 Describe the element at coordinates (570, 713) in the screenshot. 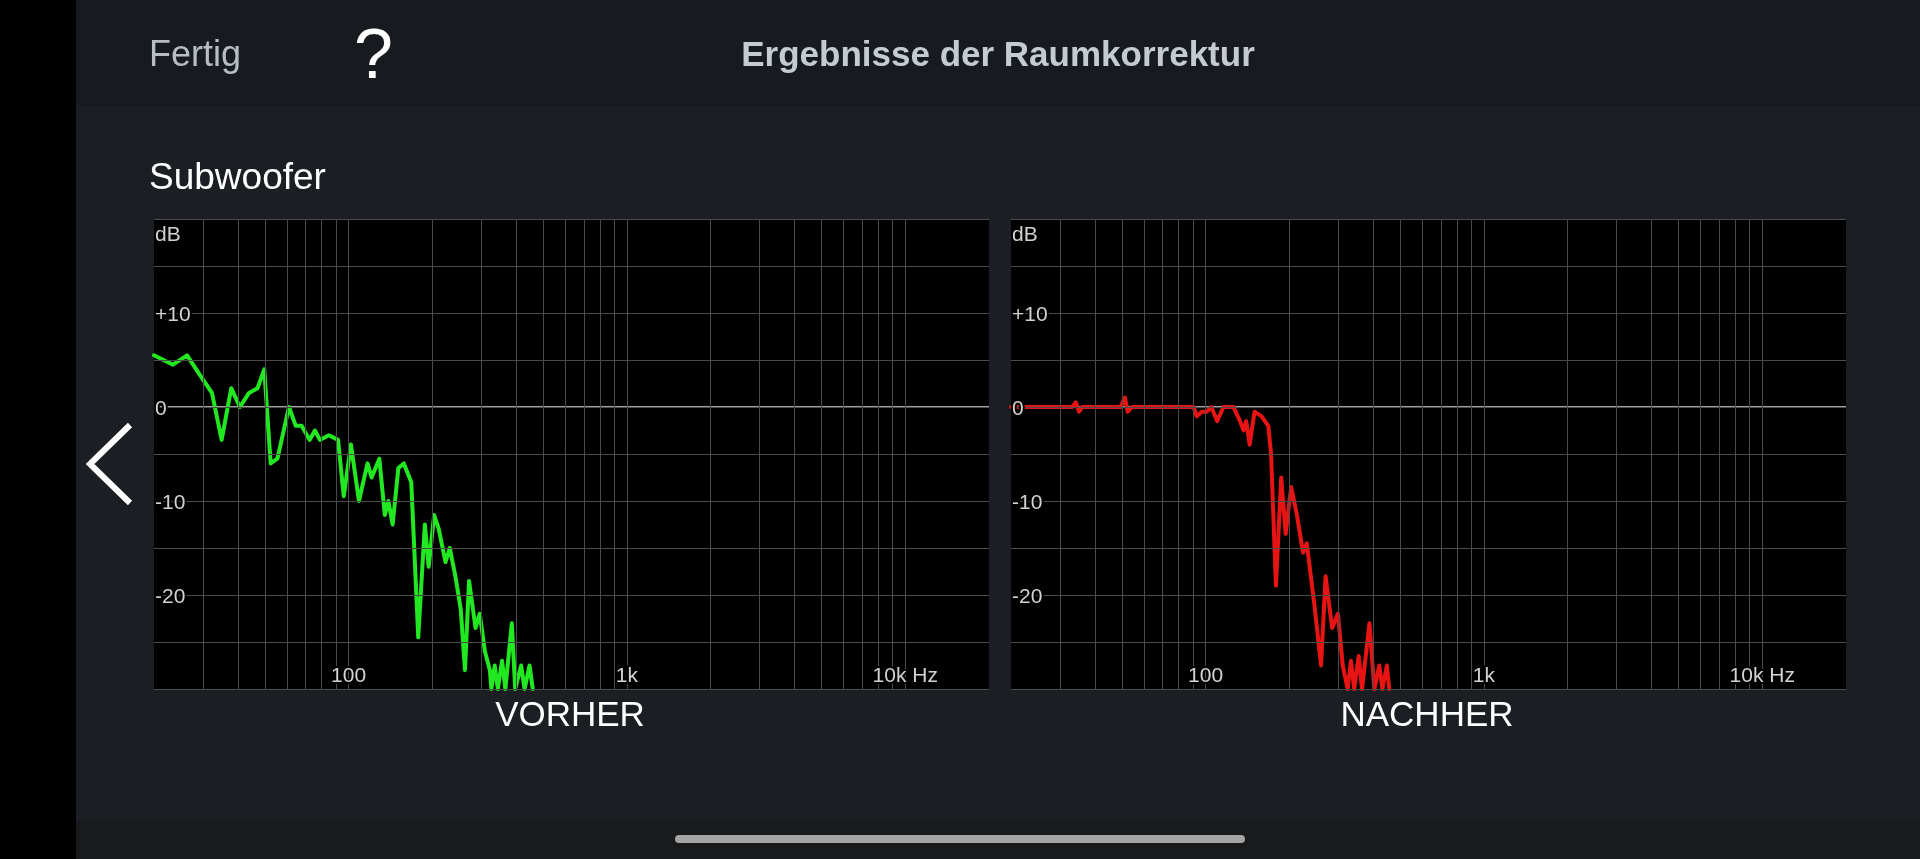

I see `text: VORHER` at that location.